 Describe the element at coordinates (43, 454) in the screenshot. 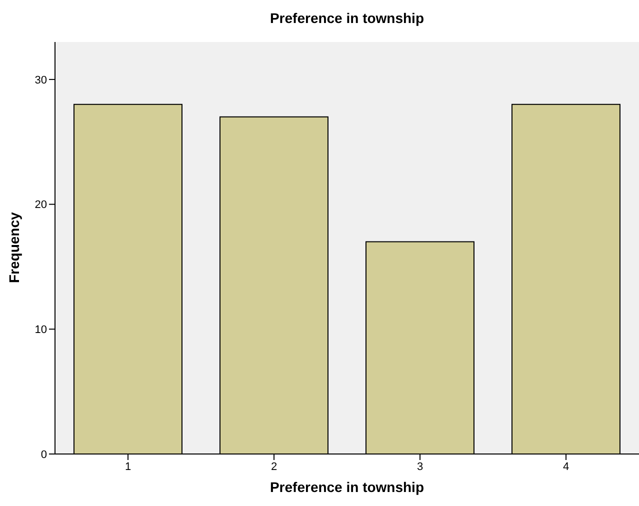

I see `y-tick-label: 0` at that location.